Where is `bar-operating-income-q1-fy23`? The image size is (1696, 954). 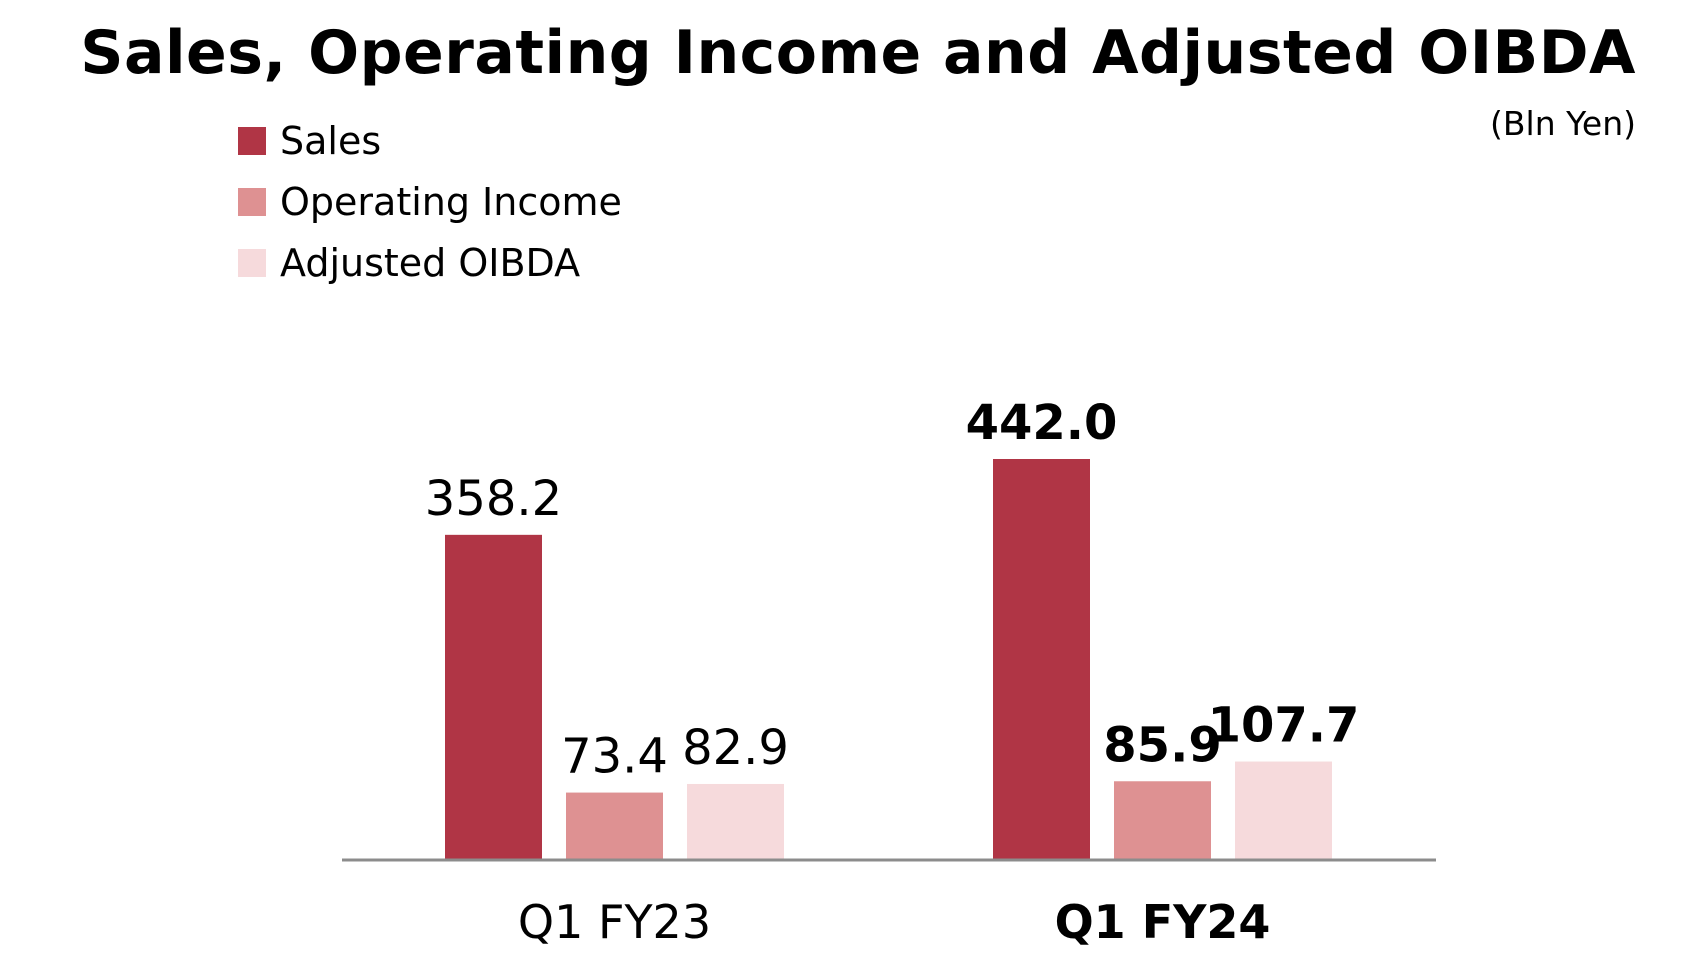 bar-operating-income-q1-fy23 is located at coordinates (614, 825).